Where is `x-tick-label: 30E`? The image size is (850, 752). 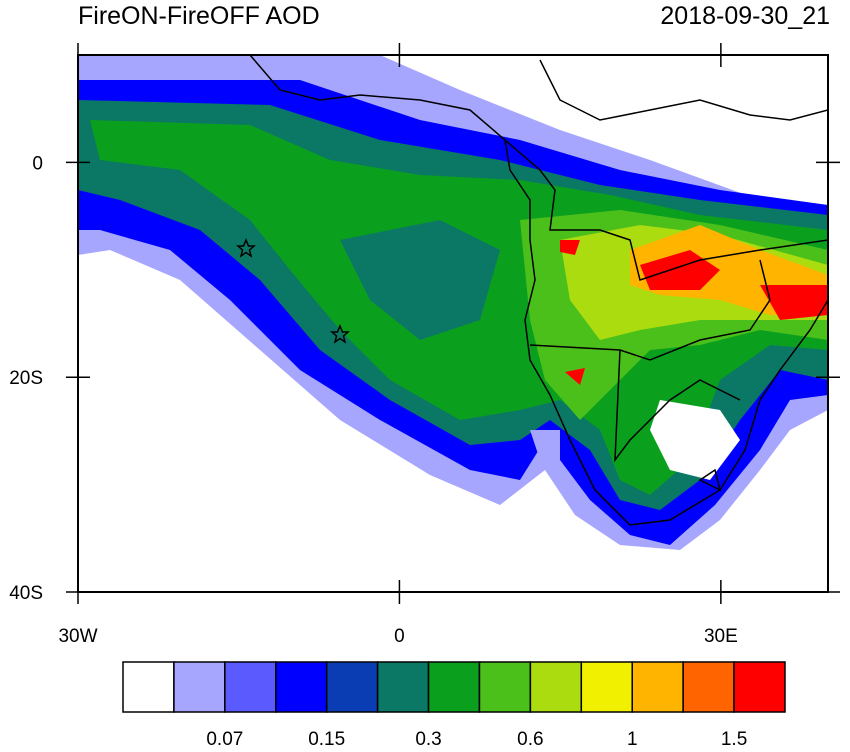 x-tick-label: 30E is located at coordinates (721, 636).